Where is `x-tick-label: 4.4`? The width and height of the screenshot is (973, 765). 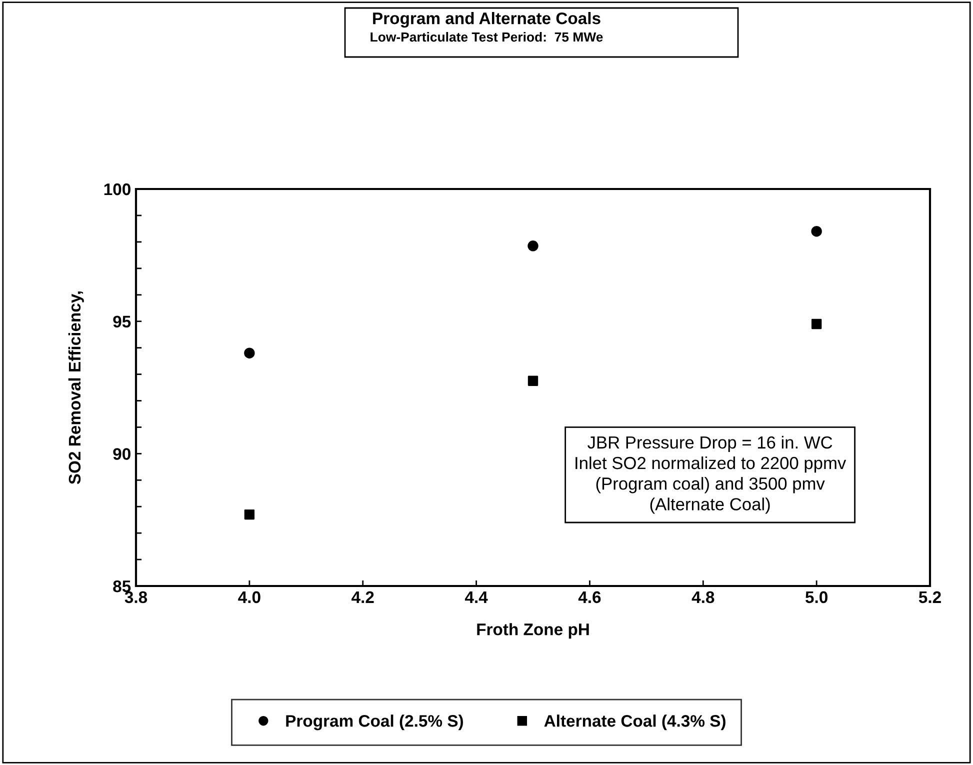
x-tick-label: 4.4 is located at coordinates (476, 597).